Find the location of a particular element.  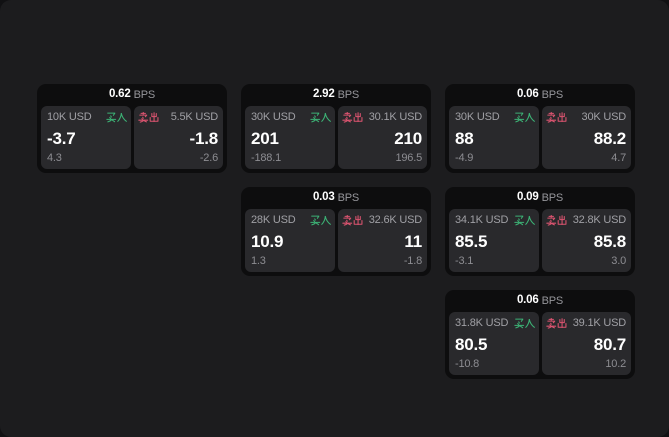

card-body: 30K USD 买入 88 -4.9 卖出 is located at coordinates (540, 137).